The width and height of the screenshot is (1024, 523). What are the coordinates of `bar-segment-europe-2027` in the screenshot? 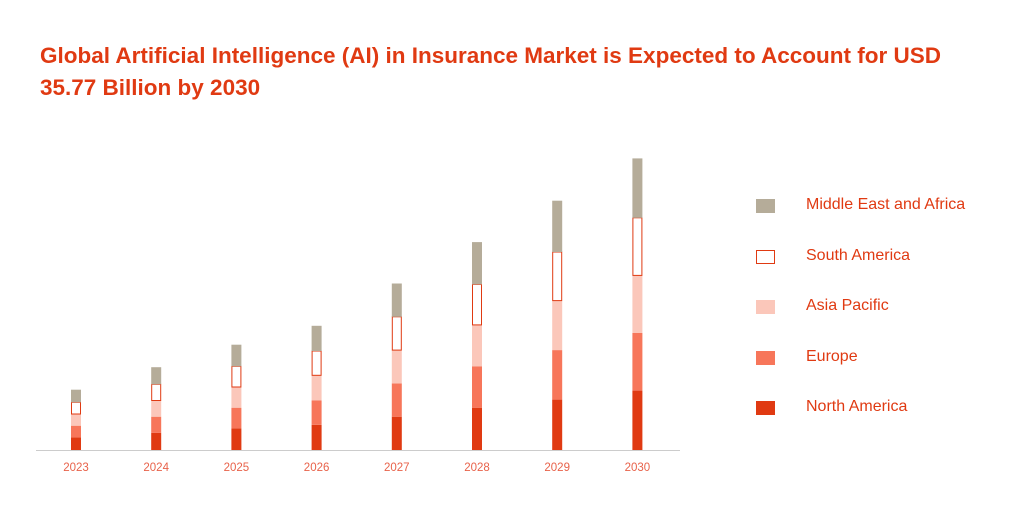 It's located at (396, 400).